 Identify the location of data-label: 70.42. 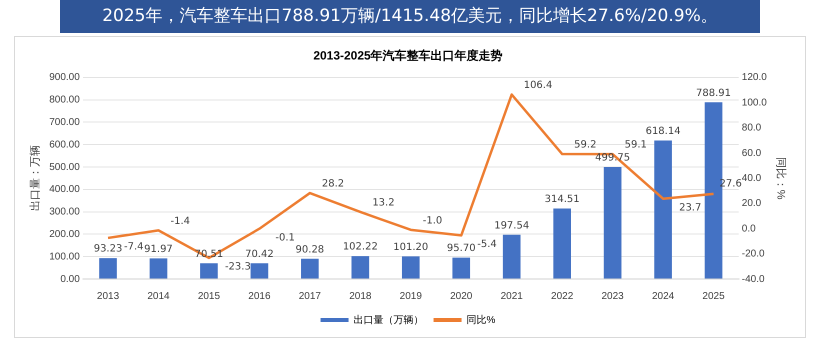
(259, 254).